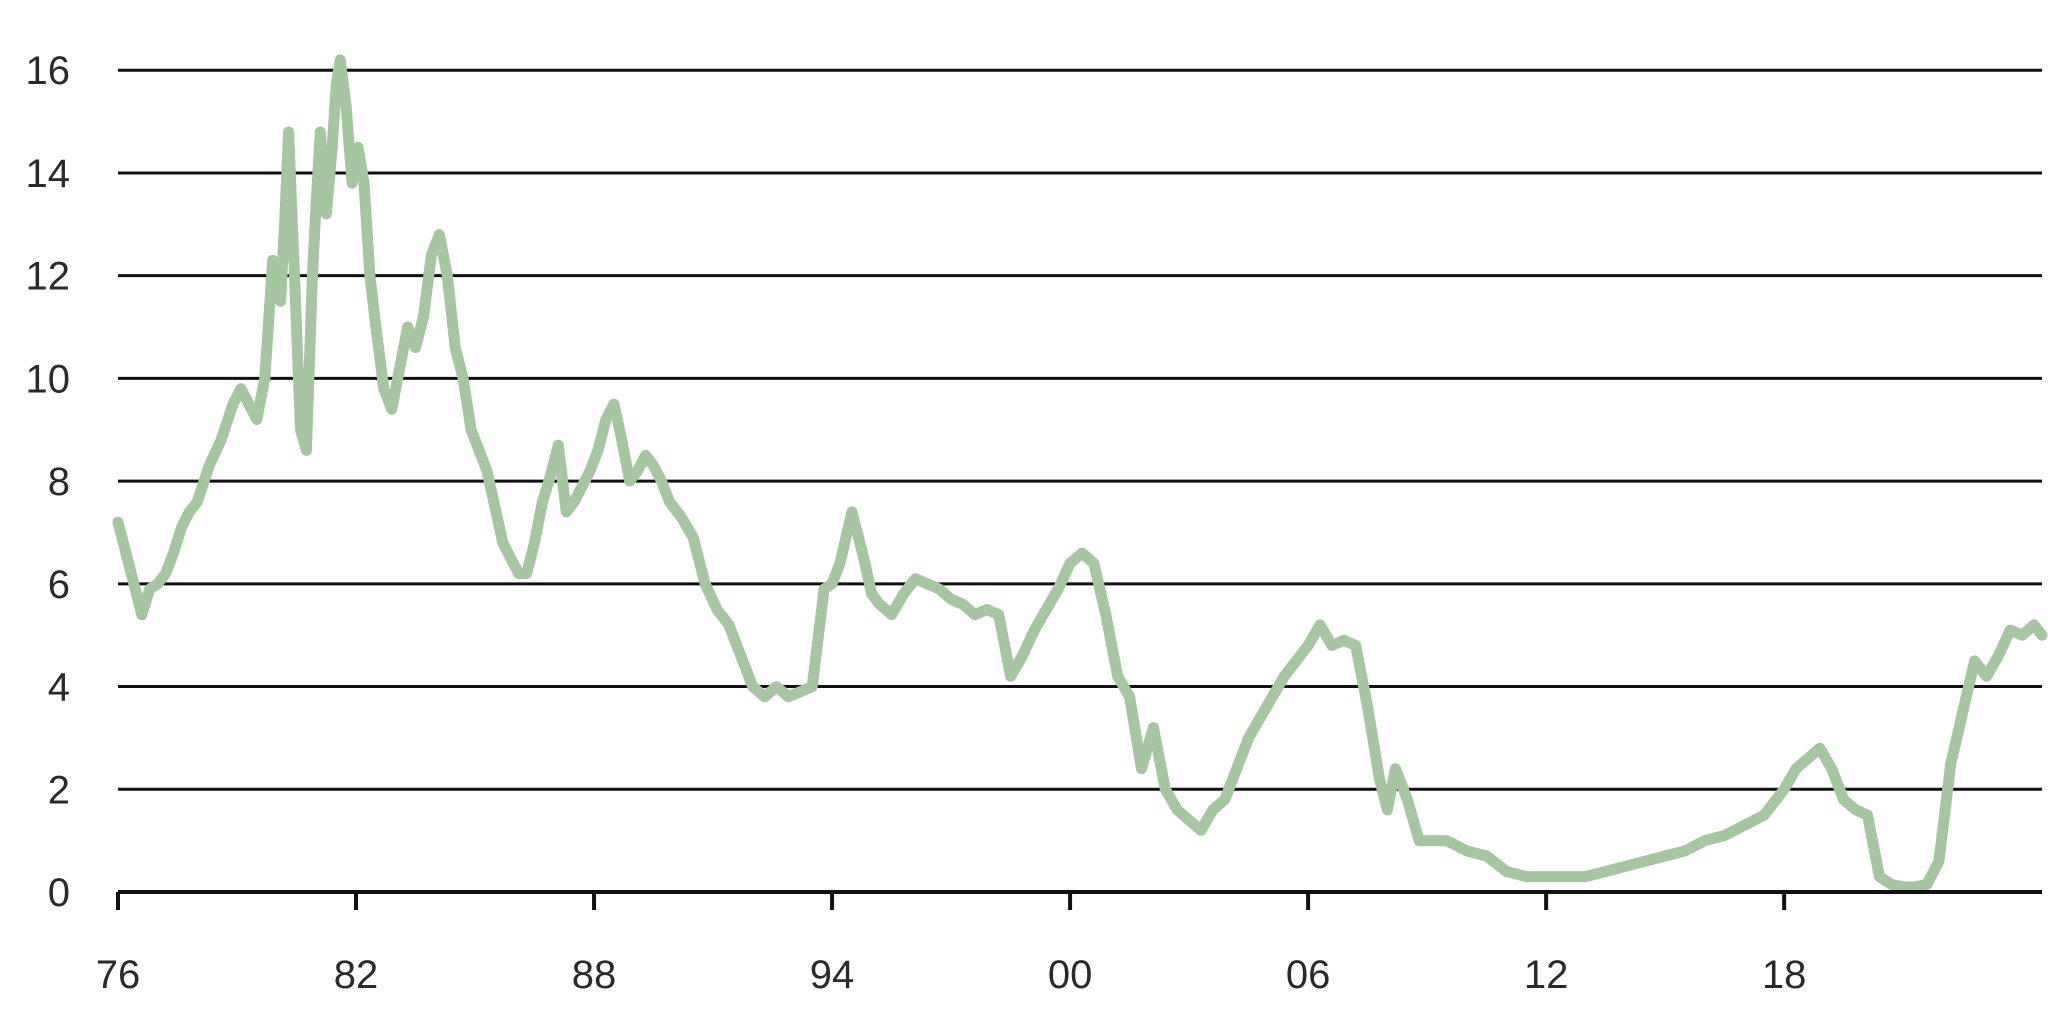  What do you see at coordinates (59, 482) in the screenshot?
I see `y-tick-label: 8` at bounding box center [59, 482].